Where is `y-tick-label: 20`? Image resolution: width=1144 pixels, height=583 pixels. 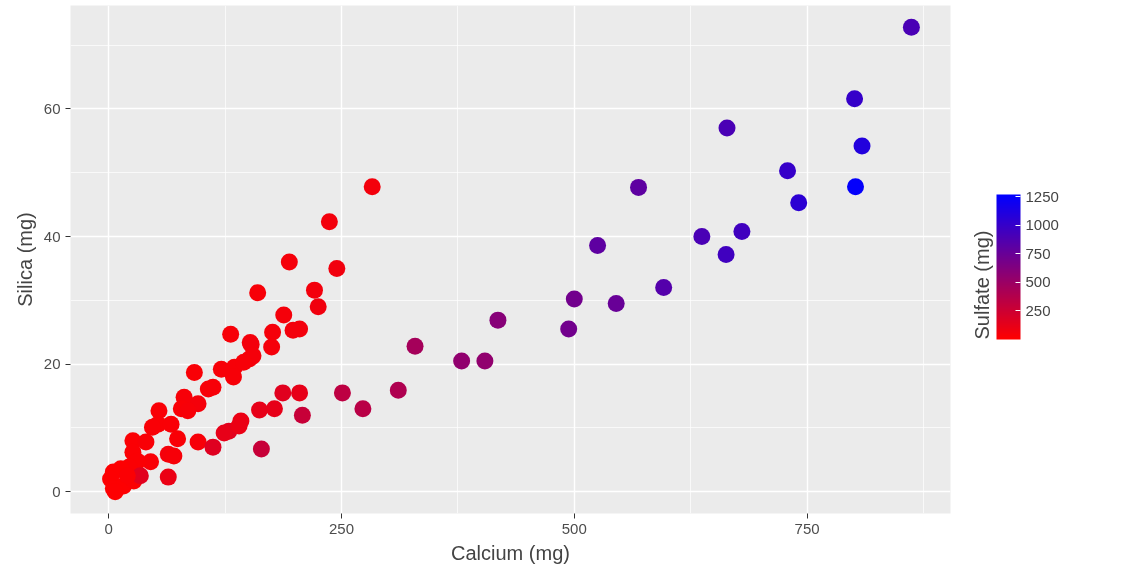
y-tick-label: 20 is located at coordinates (52, 364).